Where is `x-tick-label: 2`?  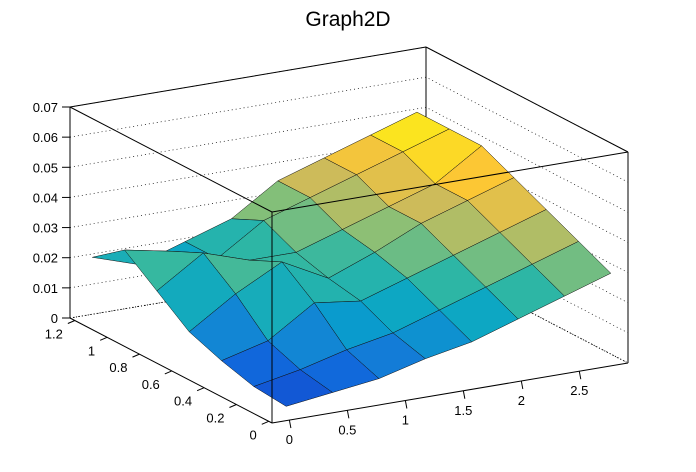 x-tick-label: 2 is located at coordinates (521, 400).